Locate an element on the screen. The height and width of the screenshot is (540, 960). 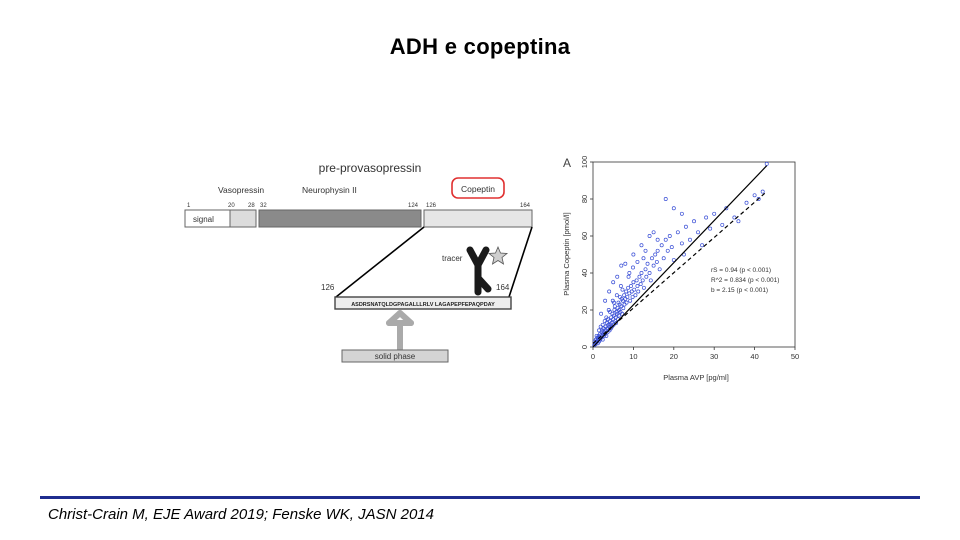
tracer-antibody-icon is located at coordinates (479, 271).